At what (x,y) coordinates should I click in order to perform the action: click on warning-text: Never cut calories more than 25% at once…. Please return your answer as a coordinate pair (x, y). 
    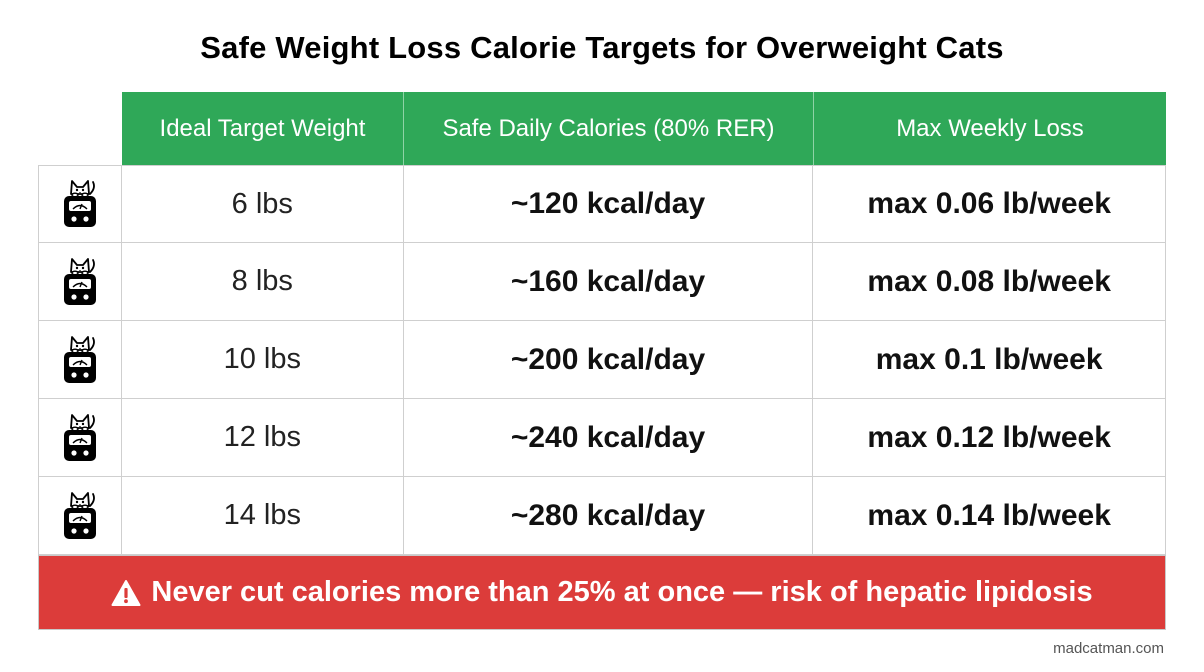
    Looking at the image, I should click on (622, 592).